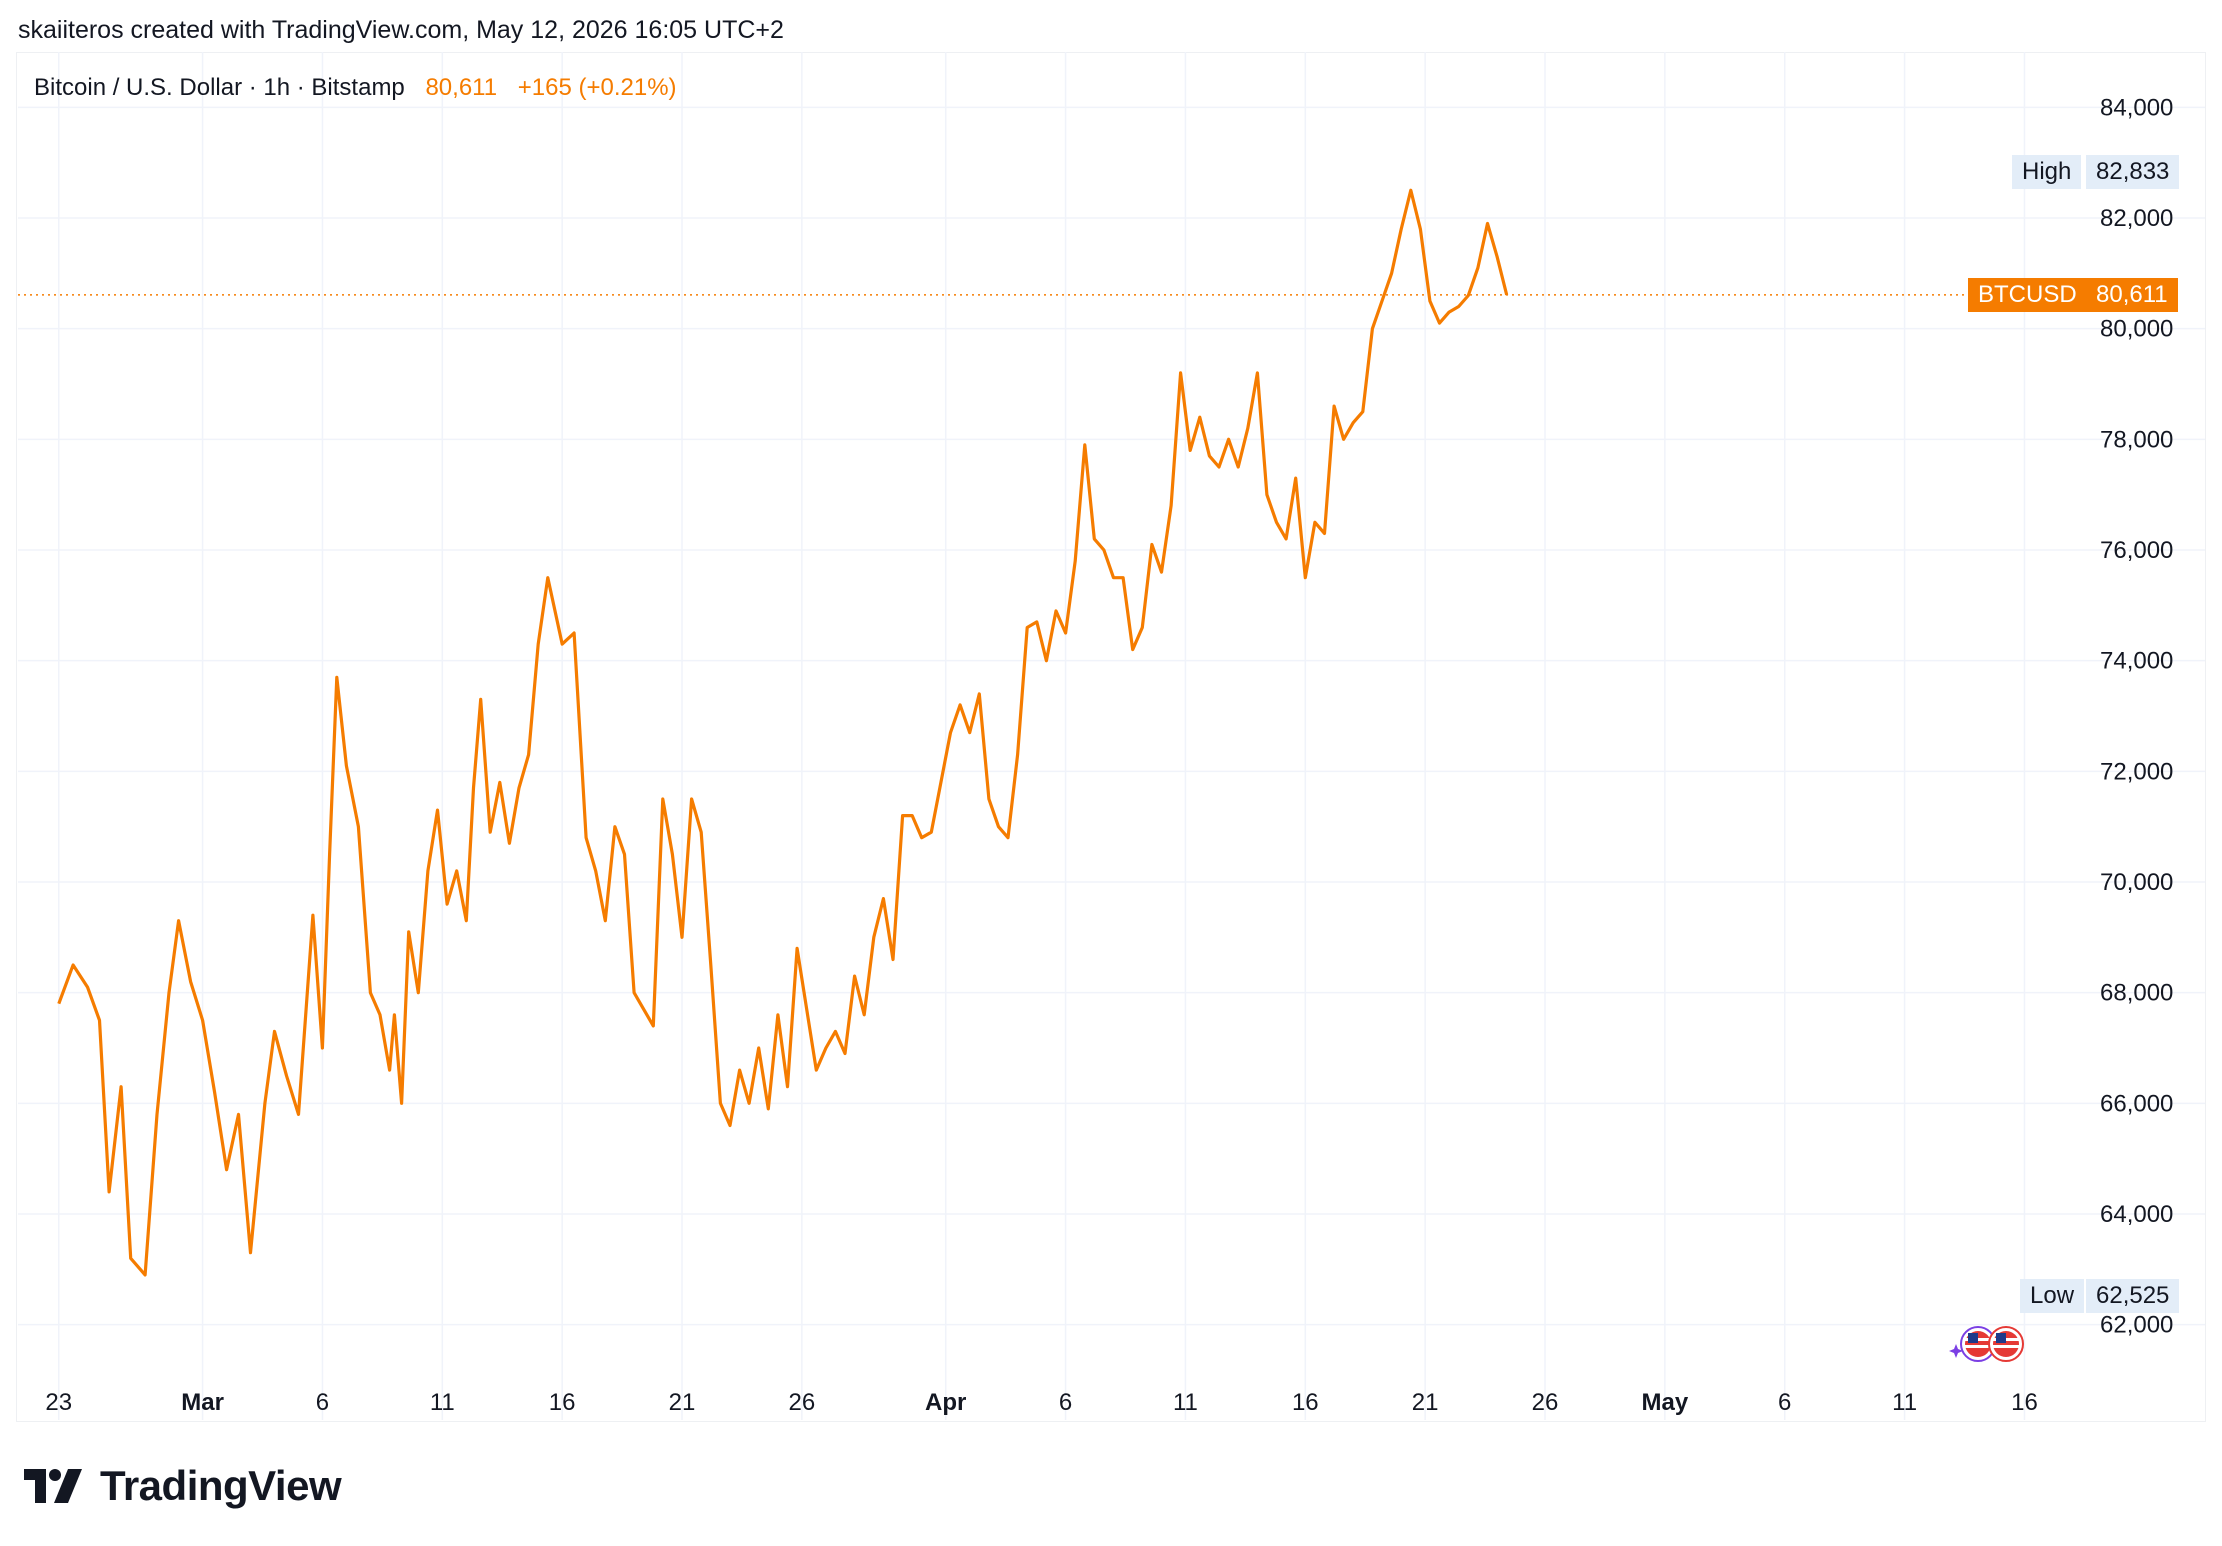  What do you see at coordinates (202, 1402) in the screenshot?
I see `x-tick-label: Mar` at bounding box center [202, 1402].